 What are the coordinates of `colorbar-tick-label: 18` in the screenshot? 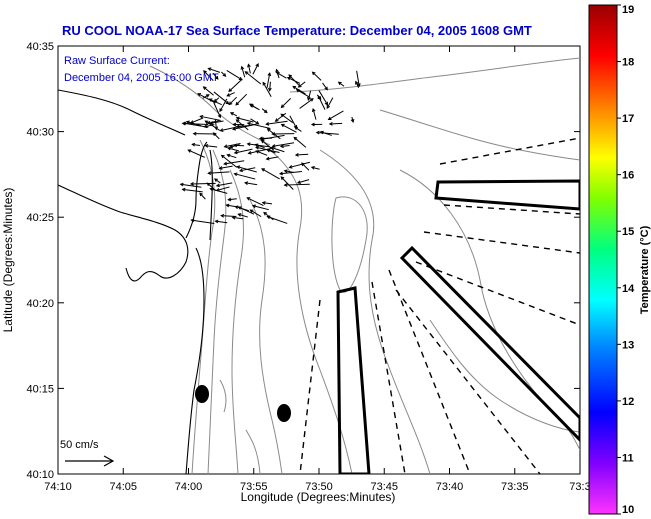 It's located at (628, 63).